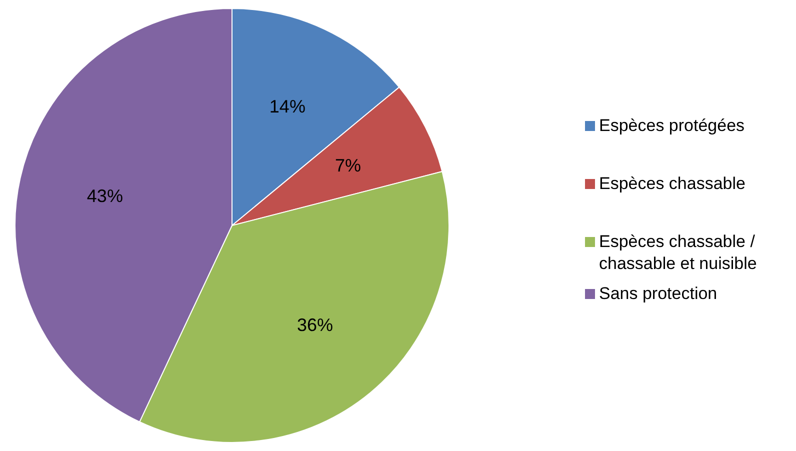 The image size is (796, 451). Describe the element at coordinates (672, 184) in the screenshot. I see `legend-label: Espèces chassable` at that location.